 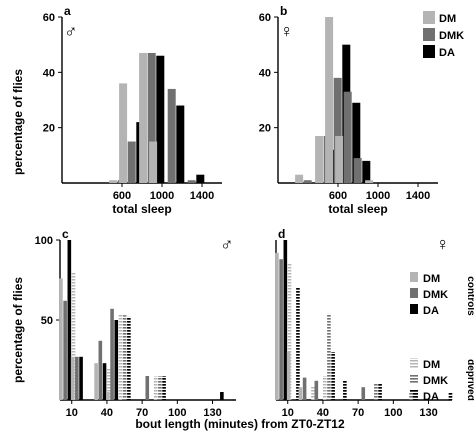 What do you see at coordinates (431, 311) in the screenshot?
I see `legend-controls-label-da: DA` at bounding box center [431, 311].